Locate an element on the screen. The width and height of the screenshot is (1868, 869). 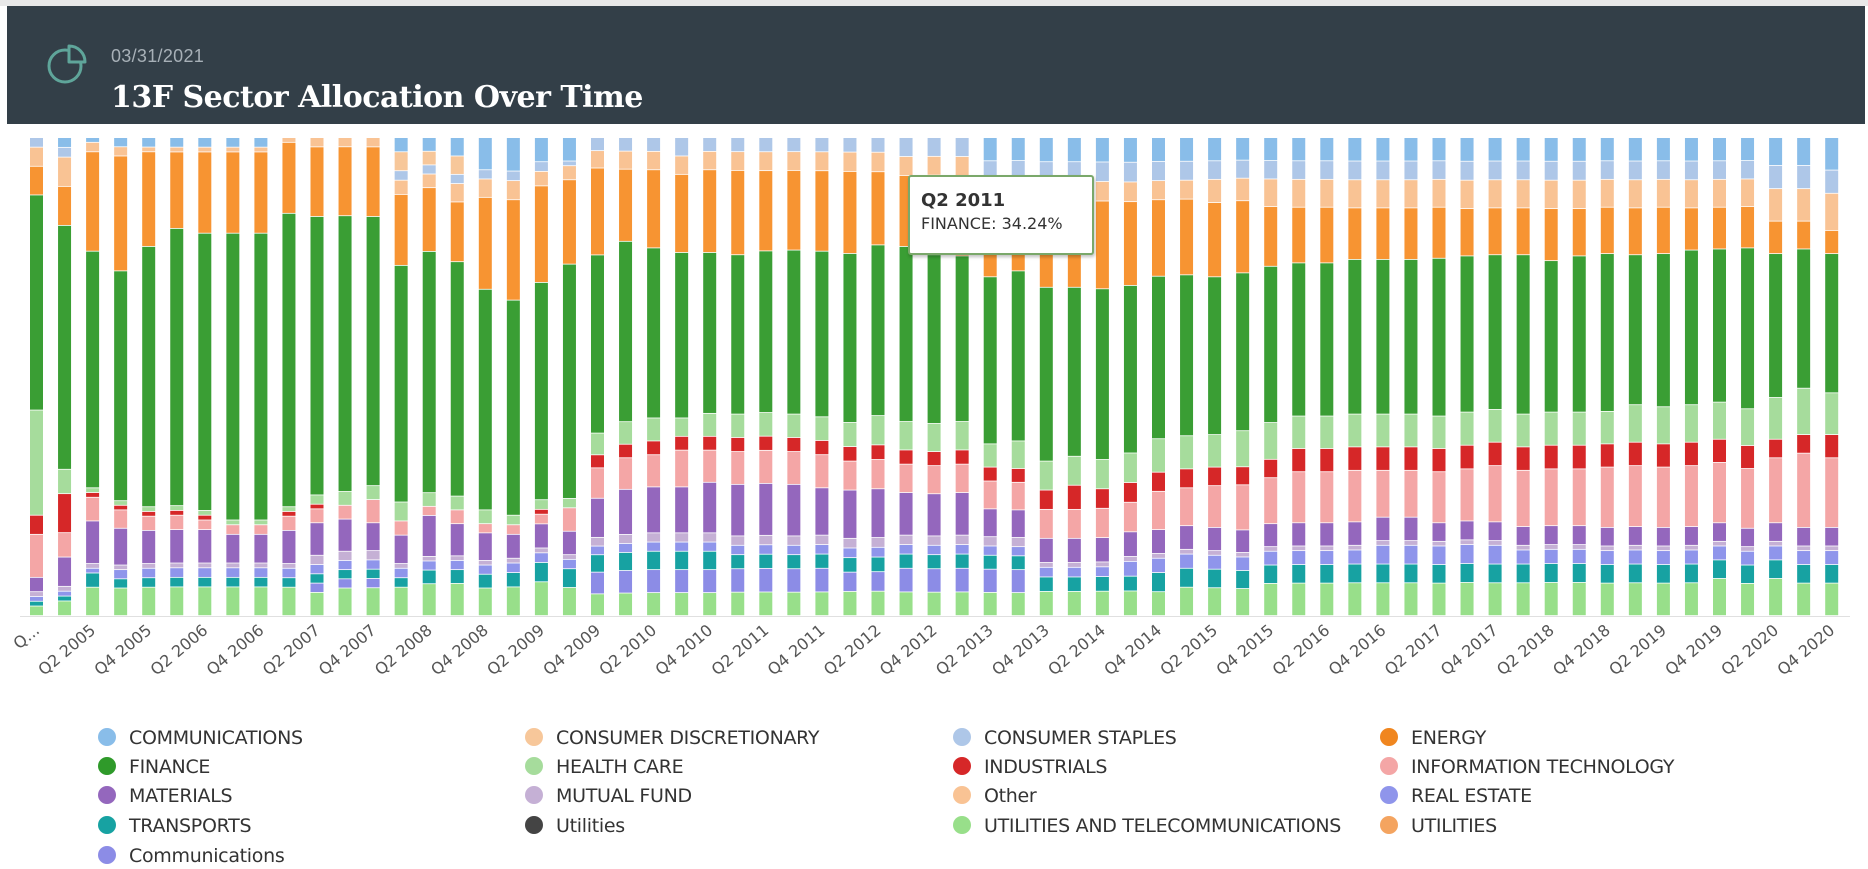
bar-segment-materials-q3-2012 is located at coordinates (906, 513).